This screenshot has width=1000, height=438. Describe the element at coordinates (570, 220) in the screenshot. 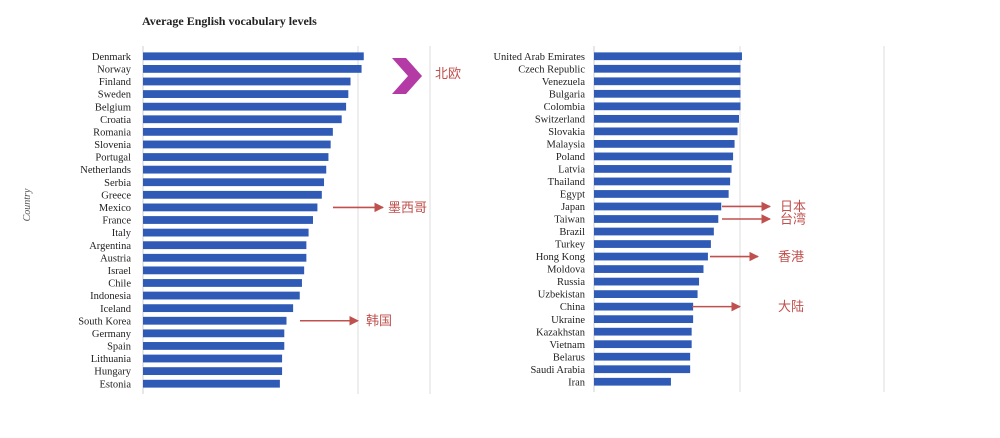

I see `category-label: Taiwan` at that location.